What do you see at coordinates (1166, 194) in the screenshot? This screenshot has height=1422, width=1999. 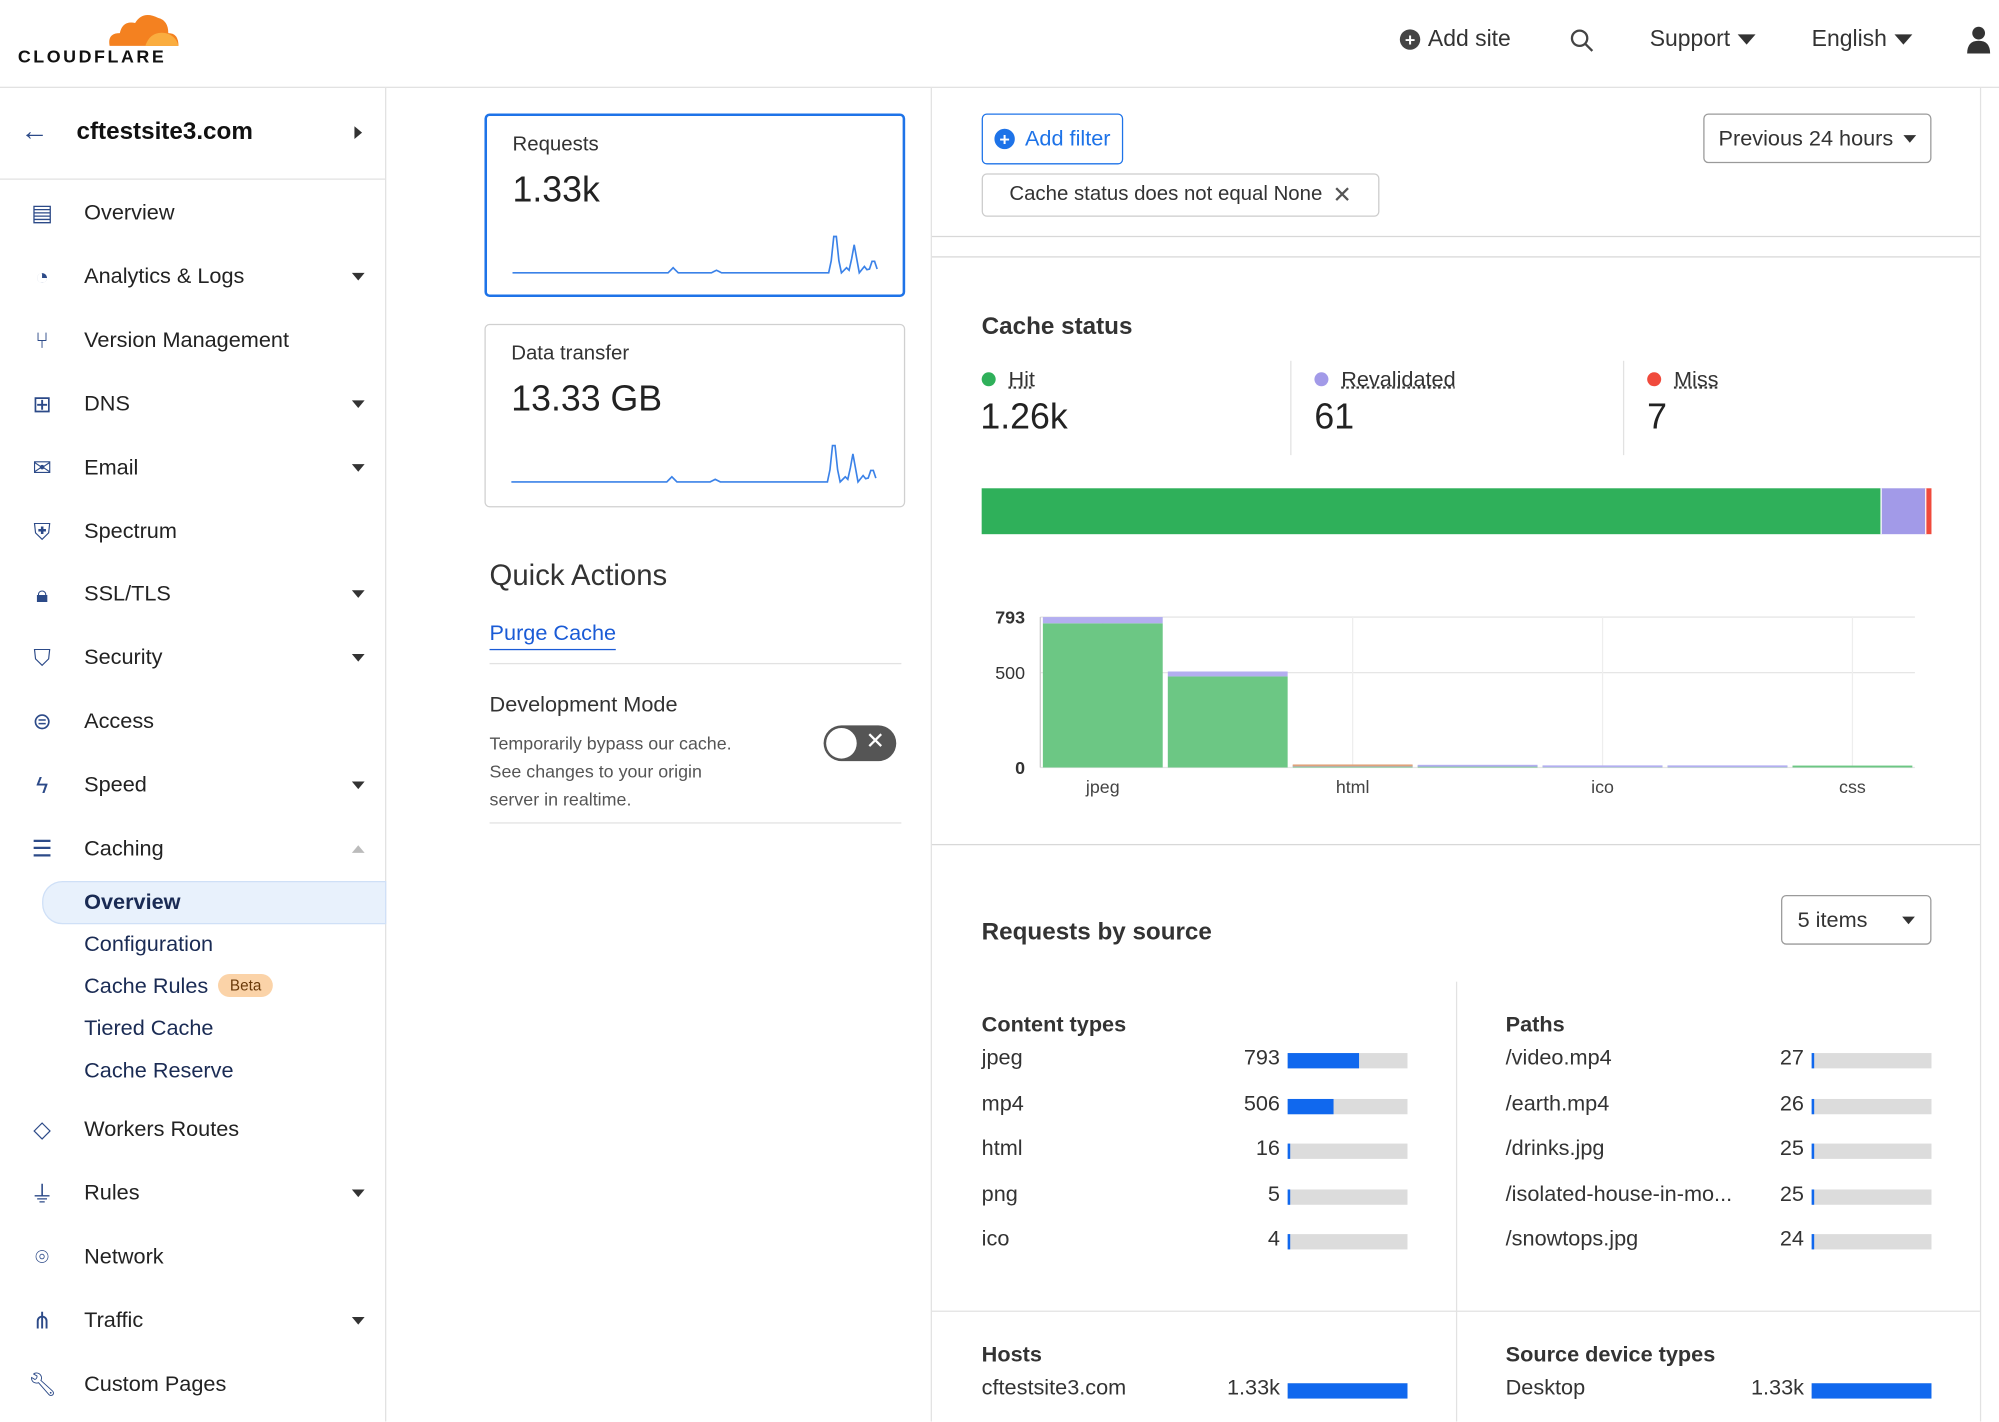 I see `filter-chip-label: Cache status does not equal None` at bounding box center [1166, 194].